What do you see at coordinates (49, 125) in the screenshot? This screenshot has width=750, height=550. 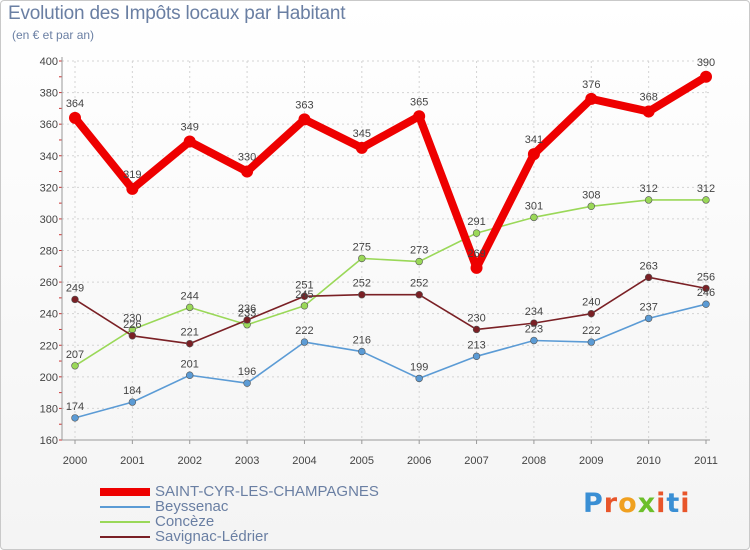 I see `y-tick-label: 360` at bounding box center [49, 125].